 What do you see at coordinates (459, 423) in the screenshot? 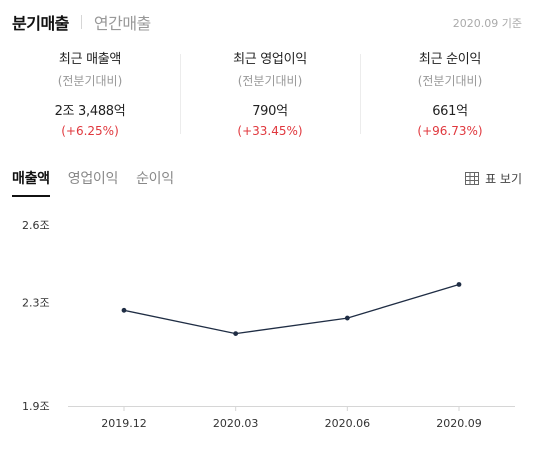
I see `x-tick-label: 2020.09` at bounding box center [459, 423].